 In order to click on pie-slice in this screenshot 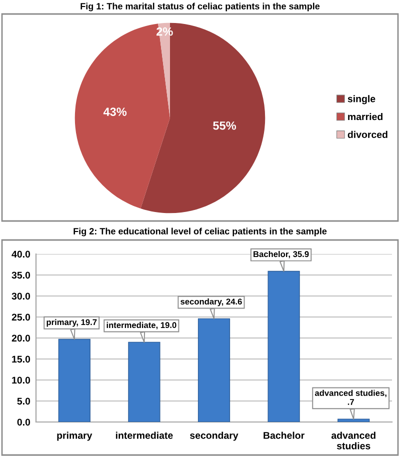, I will do `click(203, 118)`.